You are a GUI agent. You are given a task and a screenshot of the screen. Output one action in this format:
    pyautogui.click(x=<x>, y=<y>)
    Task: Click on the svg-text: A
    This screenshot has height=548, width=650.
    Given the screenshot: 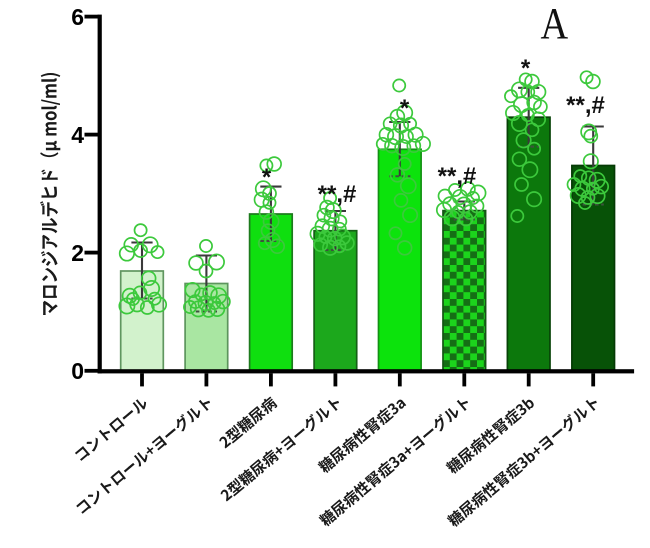 What is the action you would take?
    pyautogui.click(x=555, y=24)
    